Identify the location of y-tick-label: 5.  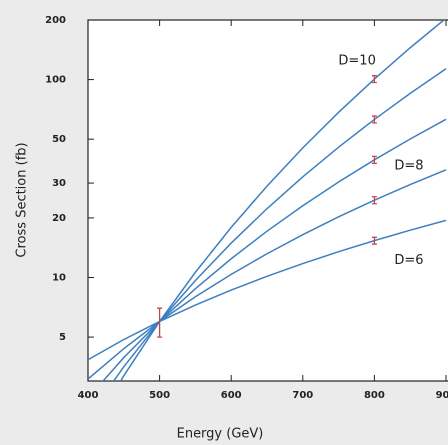
(62, 337).